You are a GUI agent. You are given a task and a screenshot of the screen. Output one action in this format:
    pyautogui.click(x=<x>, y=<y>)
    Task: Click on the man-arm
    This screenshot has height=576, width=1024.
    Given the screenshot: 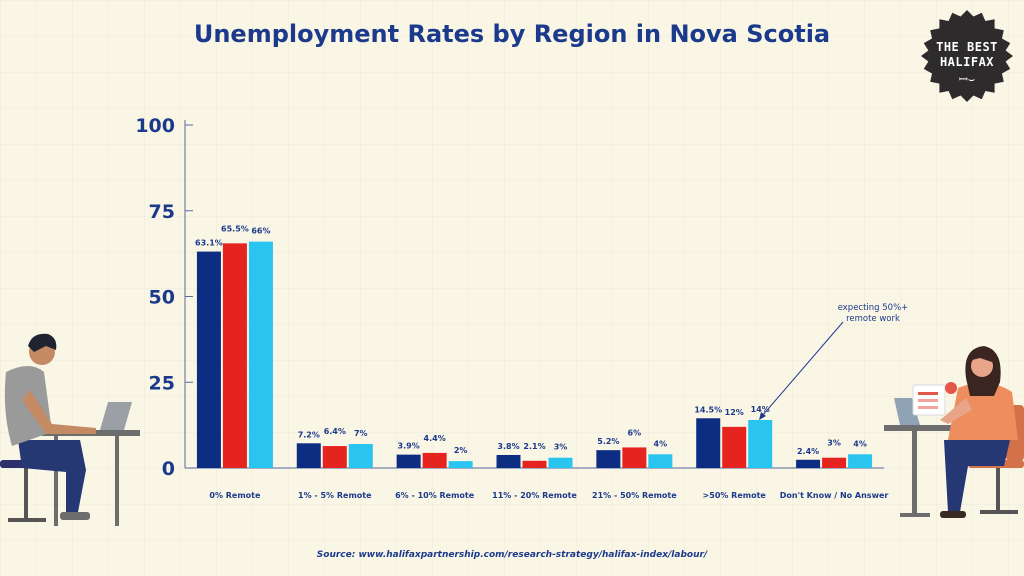 What is the action you would take?
    pyautogui.click(x=59, y=412)
    